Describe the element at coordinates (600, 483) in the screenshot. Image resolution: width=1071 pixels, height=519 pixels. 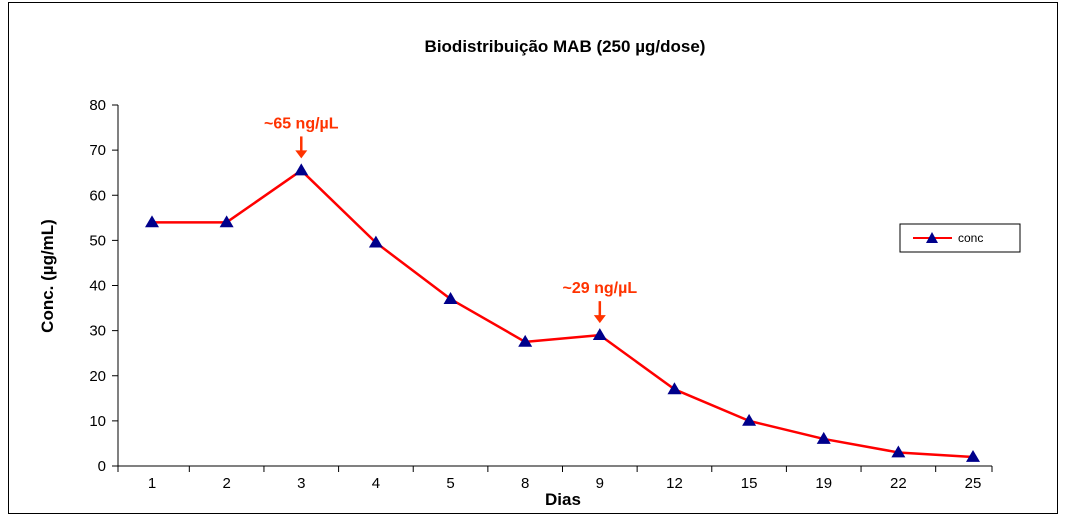
I see `x-tick-label: 9` at that location.